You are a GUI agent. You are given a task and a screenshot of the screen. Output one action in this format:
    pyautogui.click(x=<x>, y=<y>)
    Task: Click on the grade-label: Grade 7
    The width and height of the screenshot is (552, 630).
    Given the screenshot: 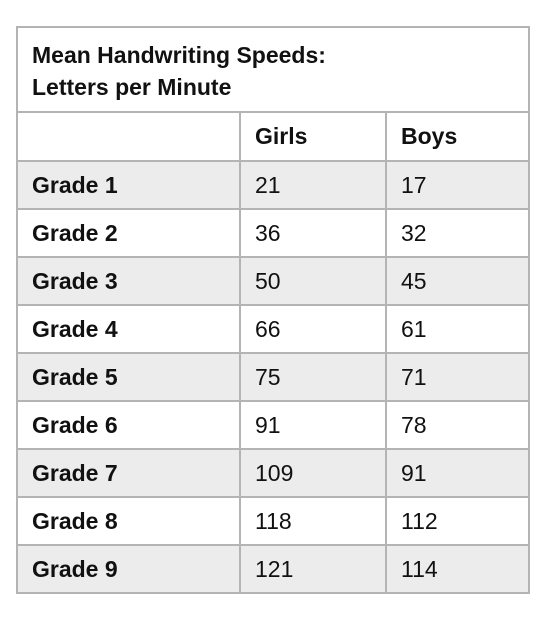 What is the action you would take?
    pyautogui.click(x=128, y=473)
    